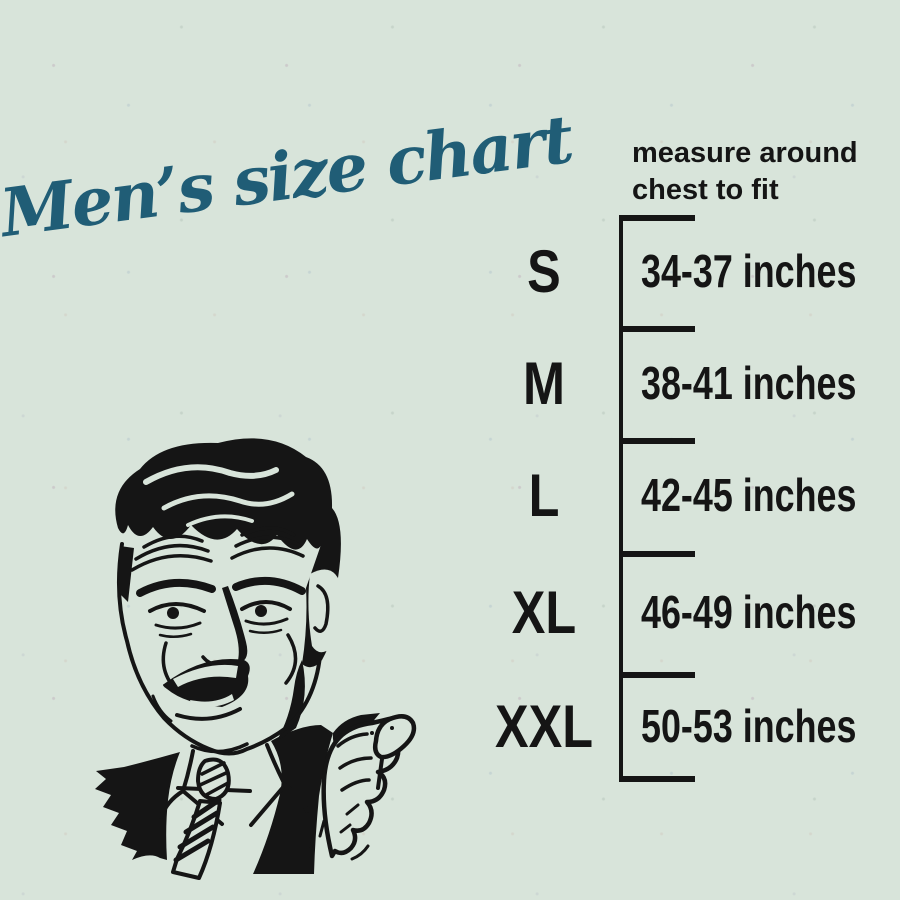 Image resolution: width=900 pixels, height=900 pixels. What do you see at coordinates (544, 271) in the screenshot?
I see `size-label-s: S` at bounding box center [544, 271].